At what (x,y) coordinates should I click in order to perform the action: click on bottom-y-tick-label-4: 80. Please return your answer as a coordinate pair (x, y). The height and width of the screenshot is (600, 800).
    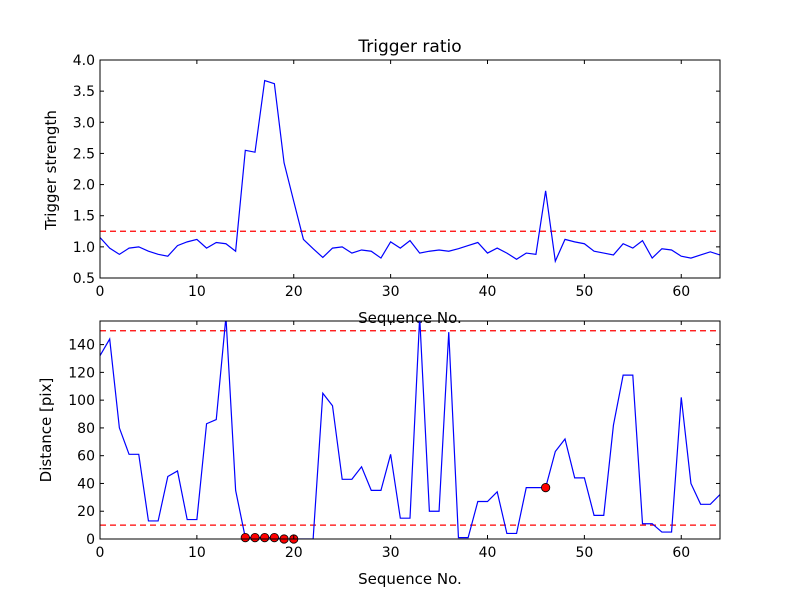
    Looking at the image, I should click on (86, 429).